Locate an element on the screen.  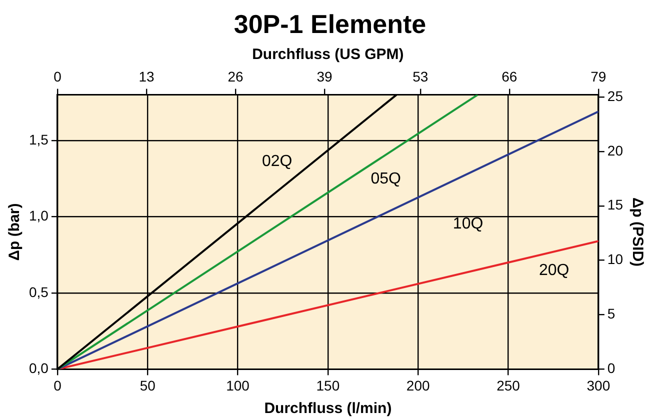
x2-tick-label: 13 is located at coordinates (146, 76).